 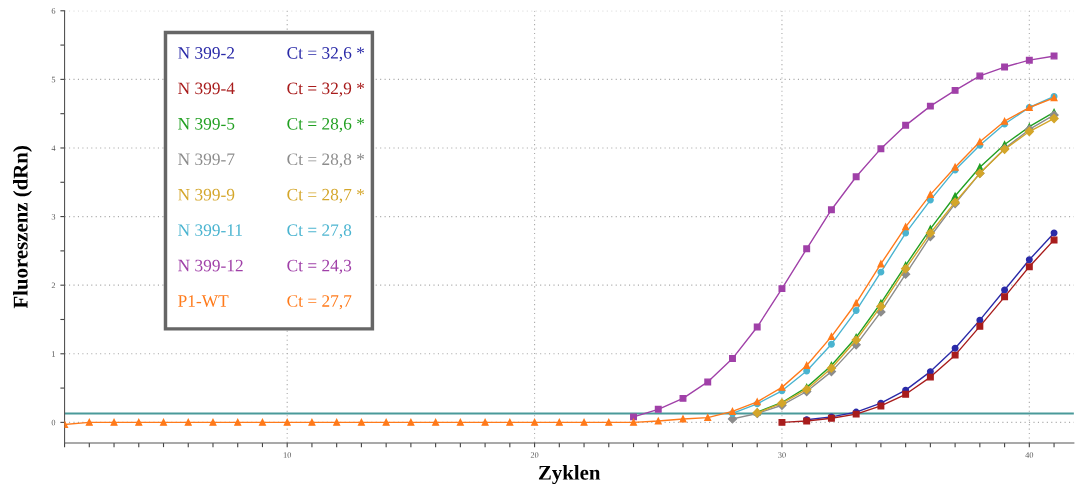 What do you see at coordinates (326, 160) in the screenshot?
I see `annotation: Ct = 28,8 *` at bounding box center [326, 160].